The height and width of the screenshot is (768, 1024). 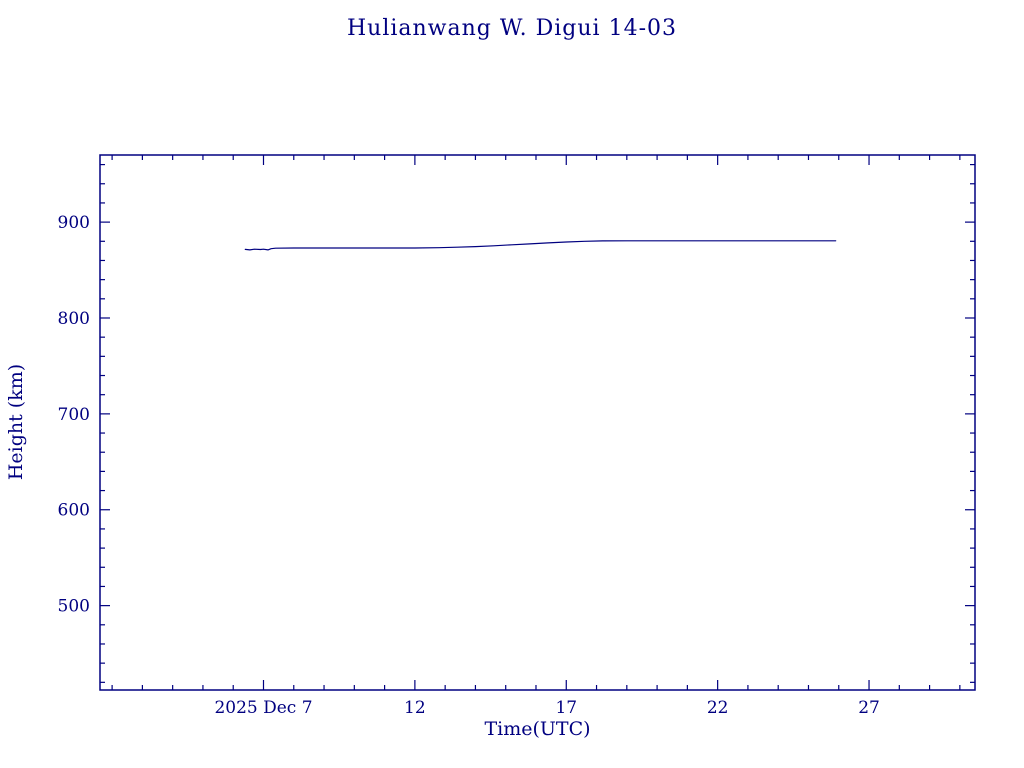 I want to click on svg-text: 500, so click(x=74, y=607).